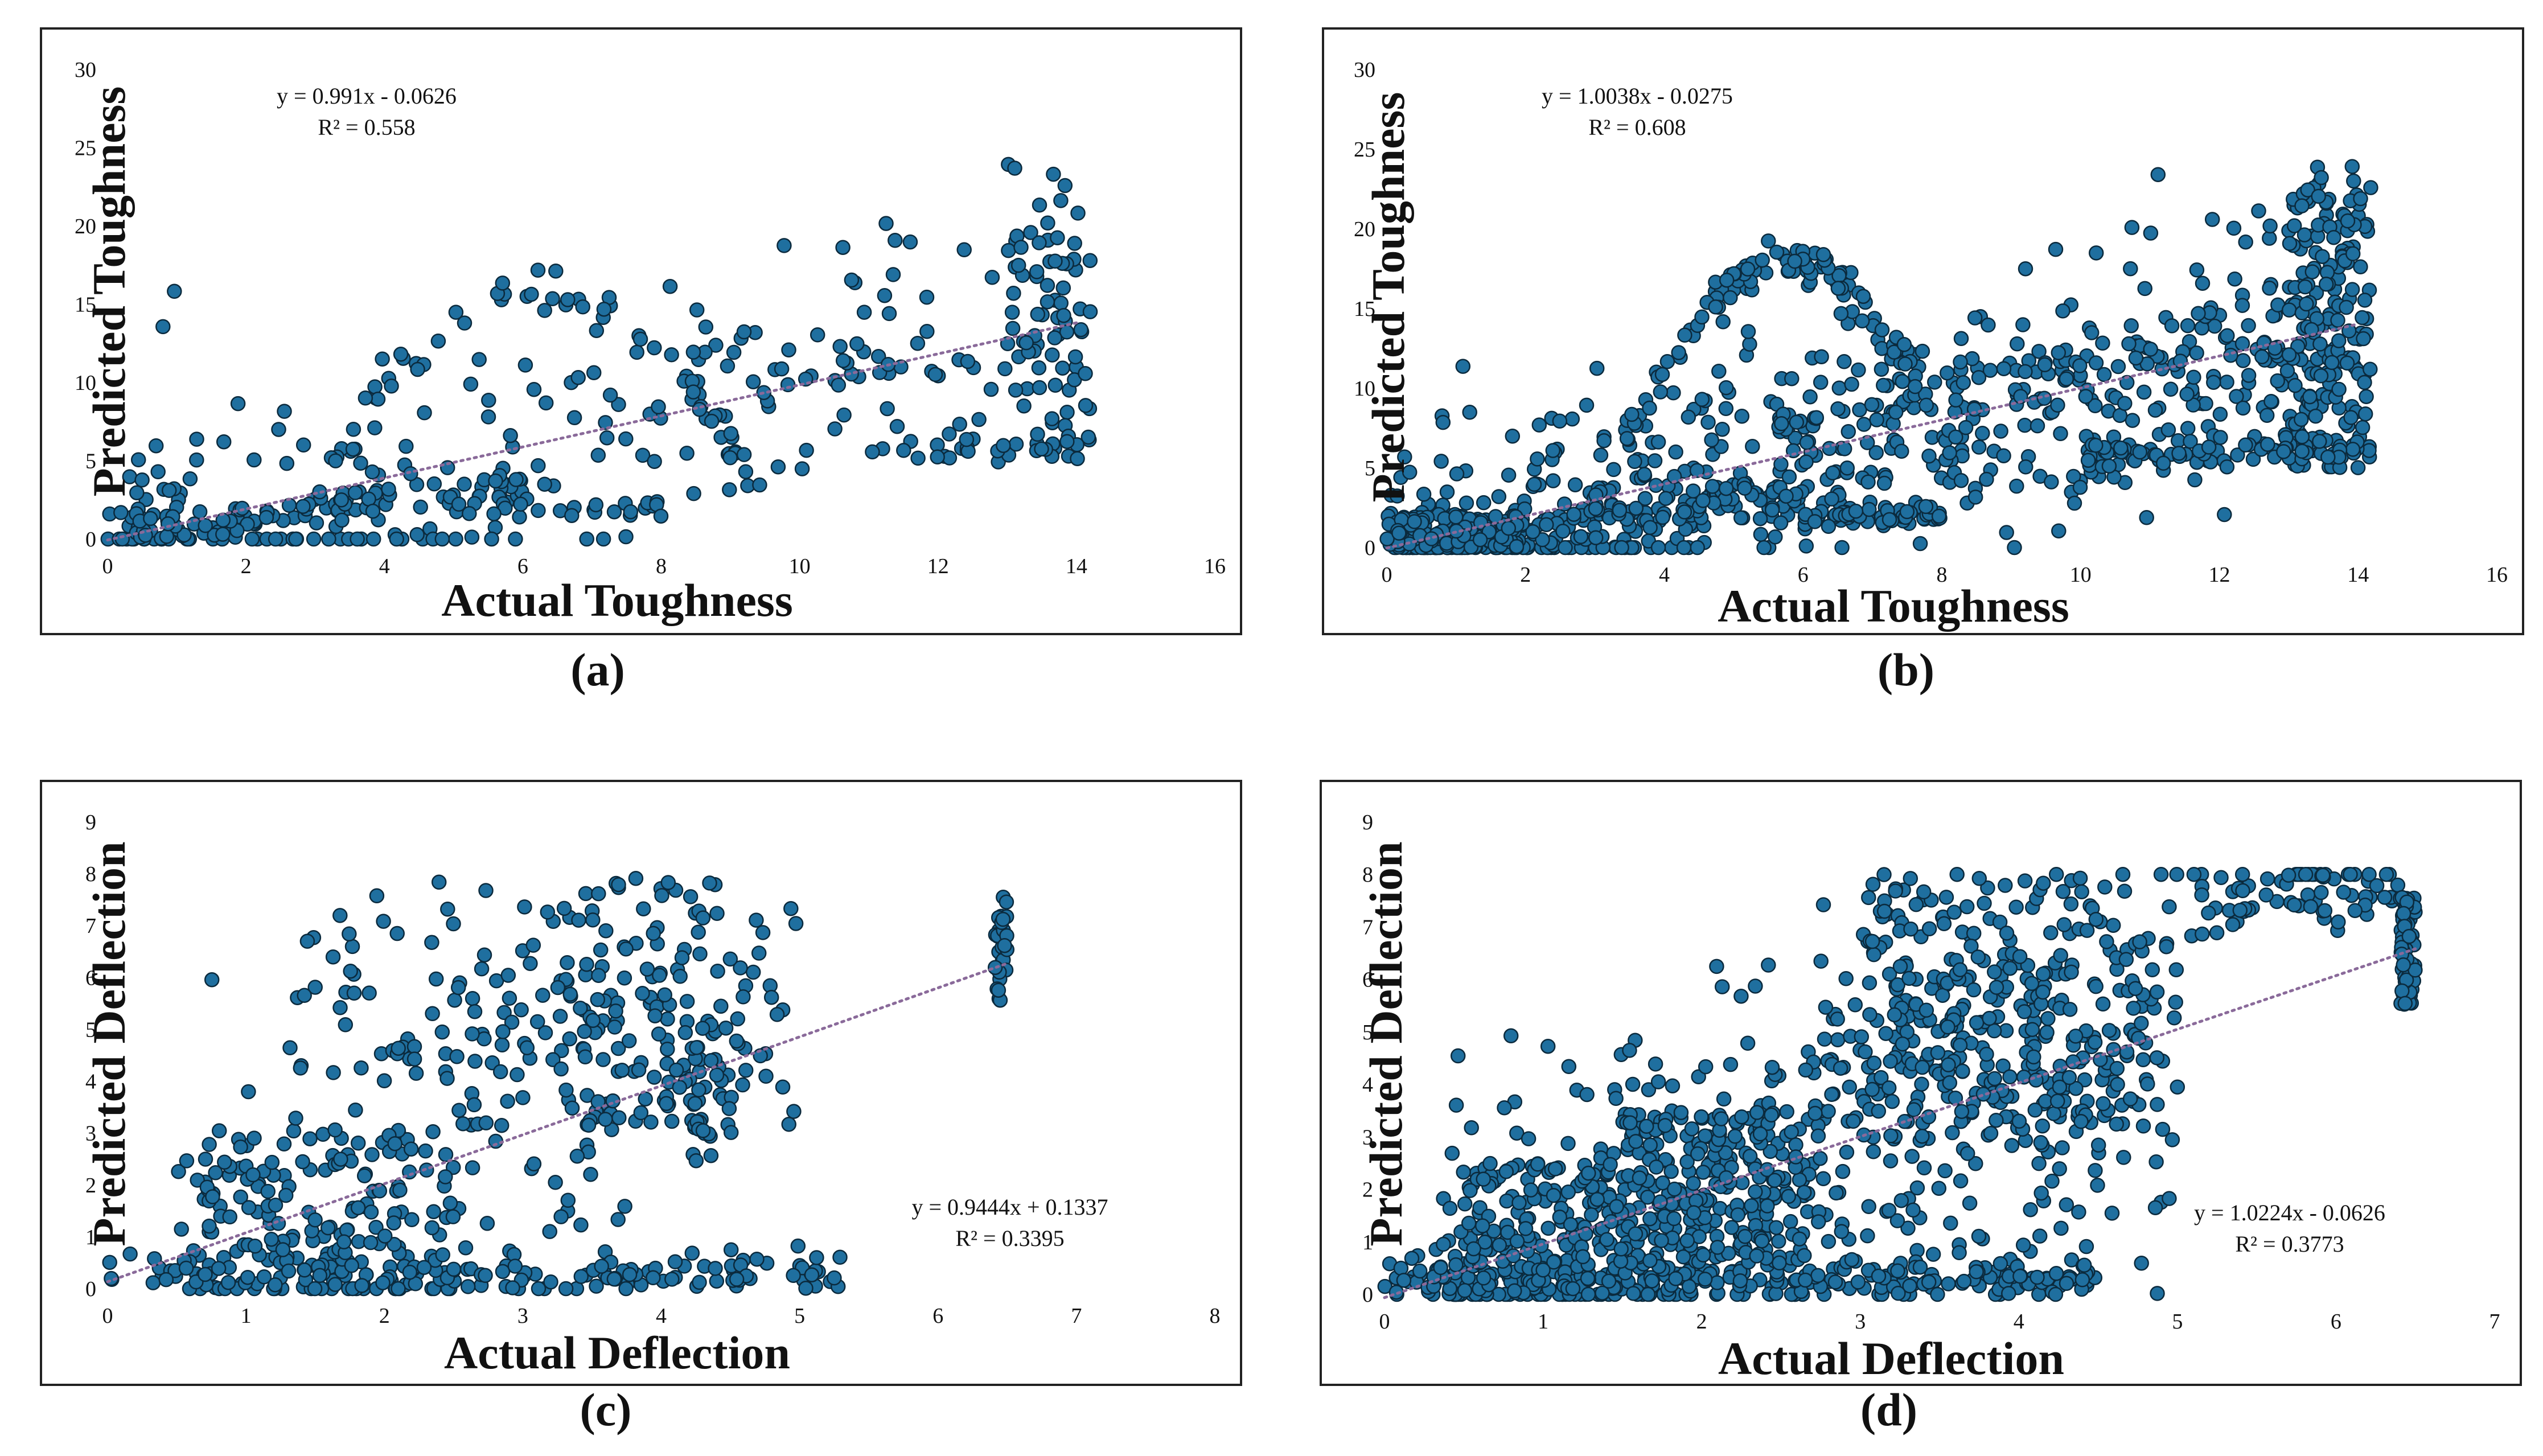 This screenshot has height=1456, width=2543. What do you see at coordinates (366, 127) in the screenshot?
I see `r-squared: R² = 0.558` at bounding box center [366, 127].